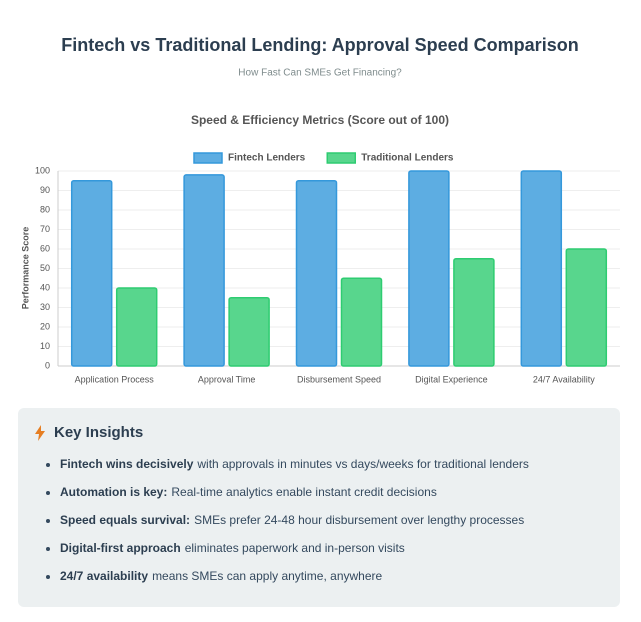  Describe the element at coordinates (114, 492) in the screenshot. I see `insight-bold: Automation is key:` at that location.